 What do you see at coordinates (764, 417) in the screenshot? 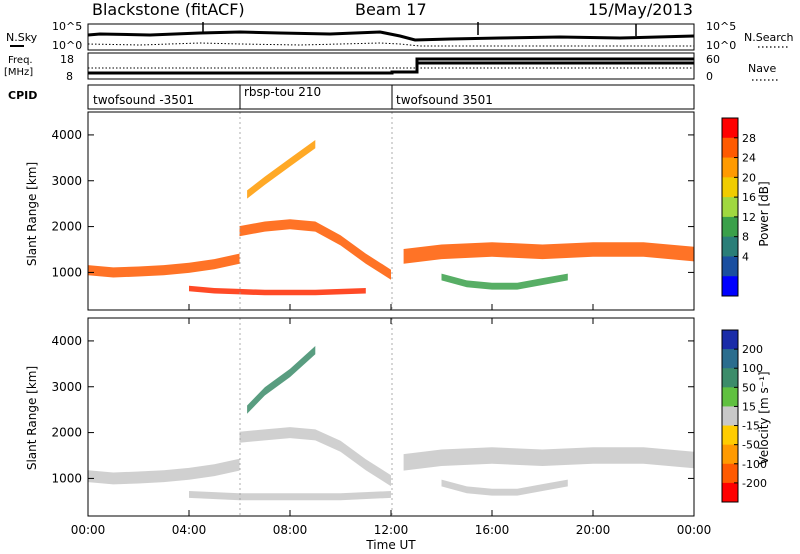
I see `velocity-colorbar-label: Velocity [m s⁻¹]` at bounding box center [764, 417].